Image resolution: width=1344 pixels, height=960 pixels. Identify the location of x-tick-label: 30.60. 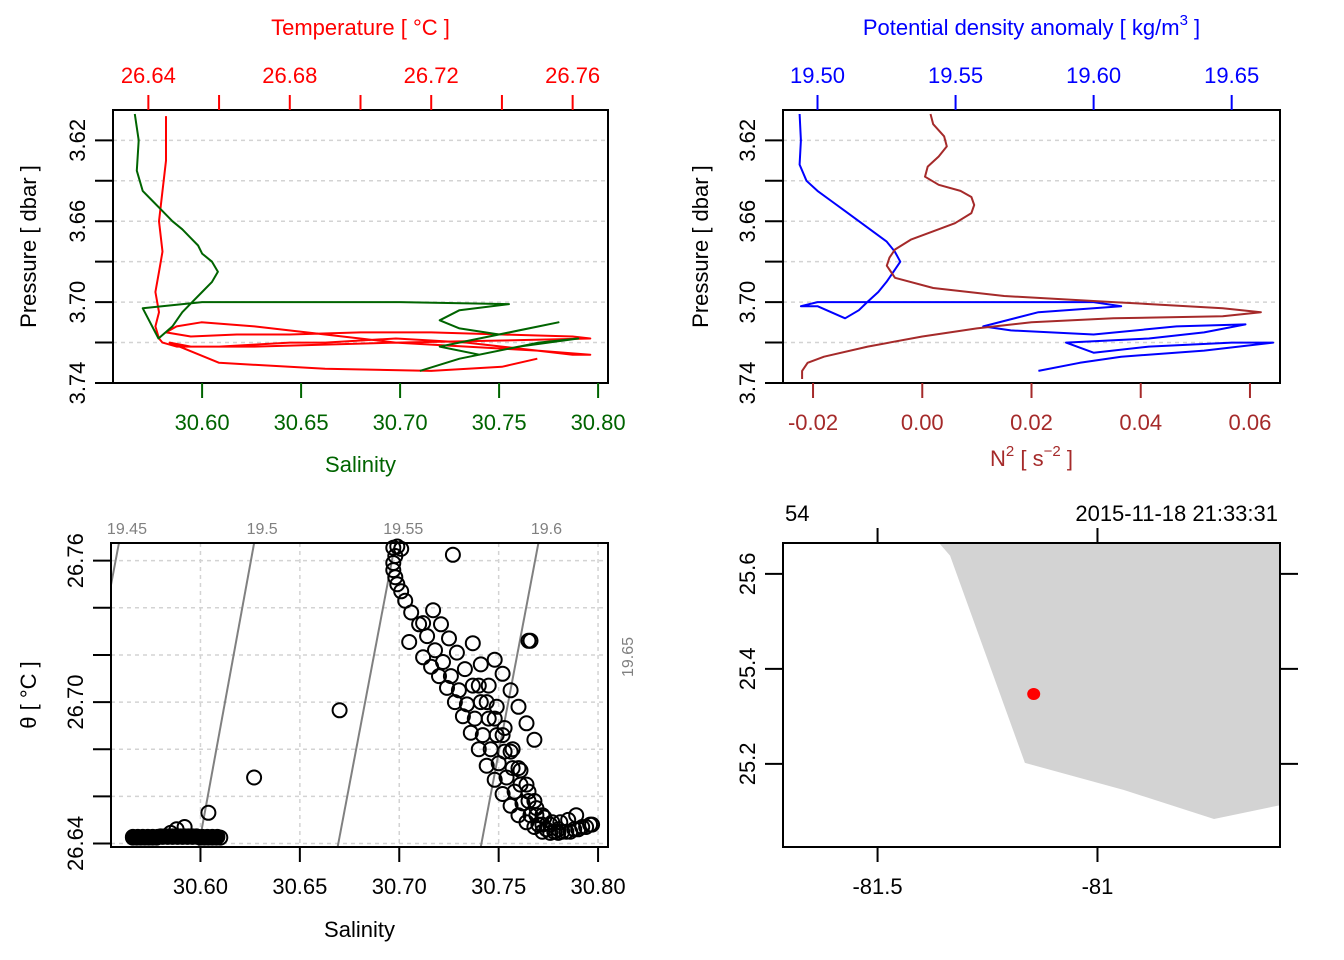
(200, 886).